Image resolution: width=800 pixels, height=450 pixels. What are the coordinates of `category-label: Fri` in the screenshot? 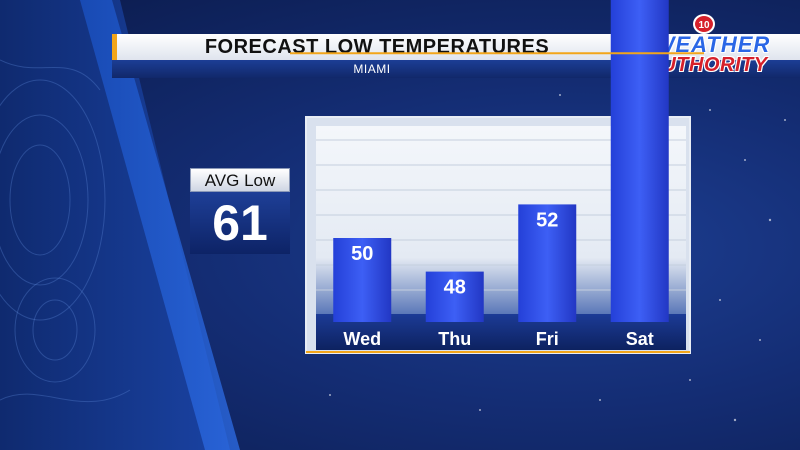 It's located at (547, 339).